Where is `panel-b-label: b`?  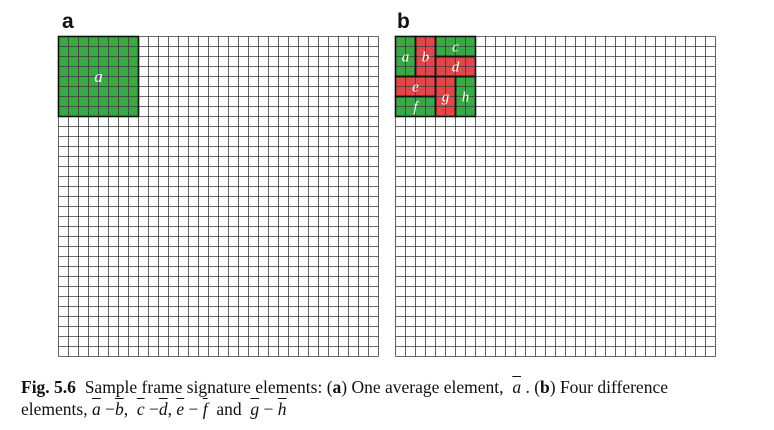
panel-b-label: b is located at coordinates (403, 21).